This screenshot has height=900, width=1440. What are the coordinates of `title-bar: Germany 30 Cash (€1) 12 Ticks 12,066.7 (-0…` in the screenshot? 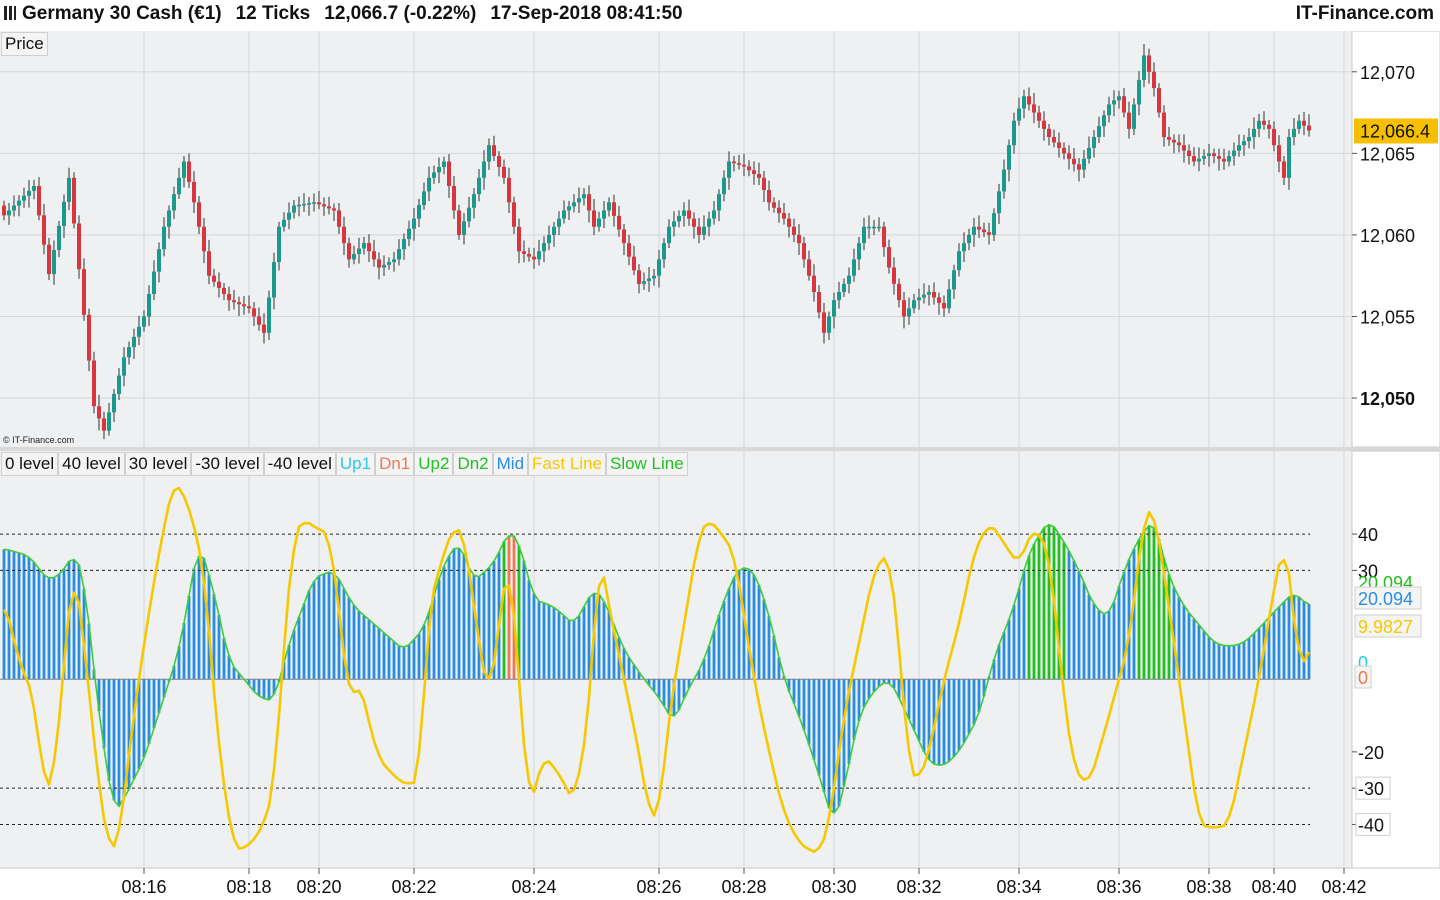 It's located at (720, 16).